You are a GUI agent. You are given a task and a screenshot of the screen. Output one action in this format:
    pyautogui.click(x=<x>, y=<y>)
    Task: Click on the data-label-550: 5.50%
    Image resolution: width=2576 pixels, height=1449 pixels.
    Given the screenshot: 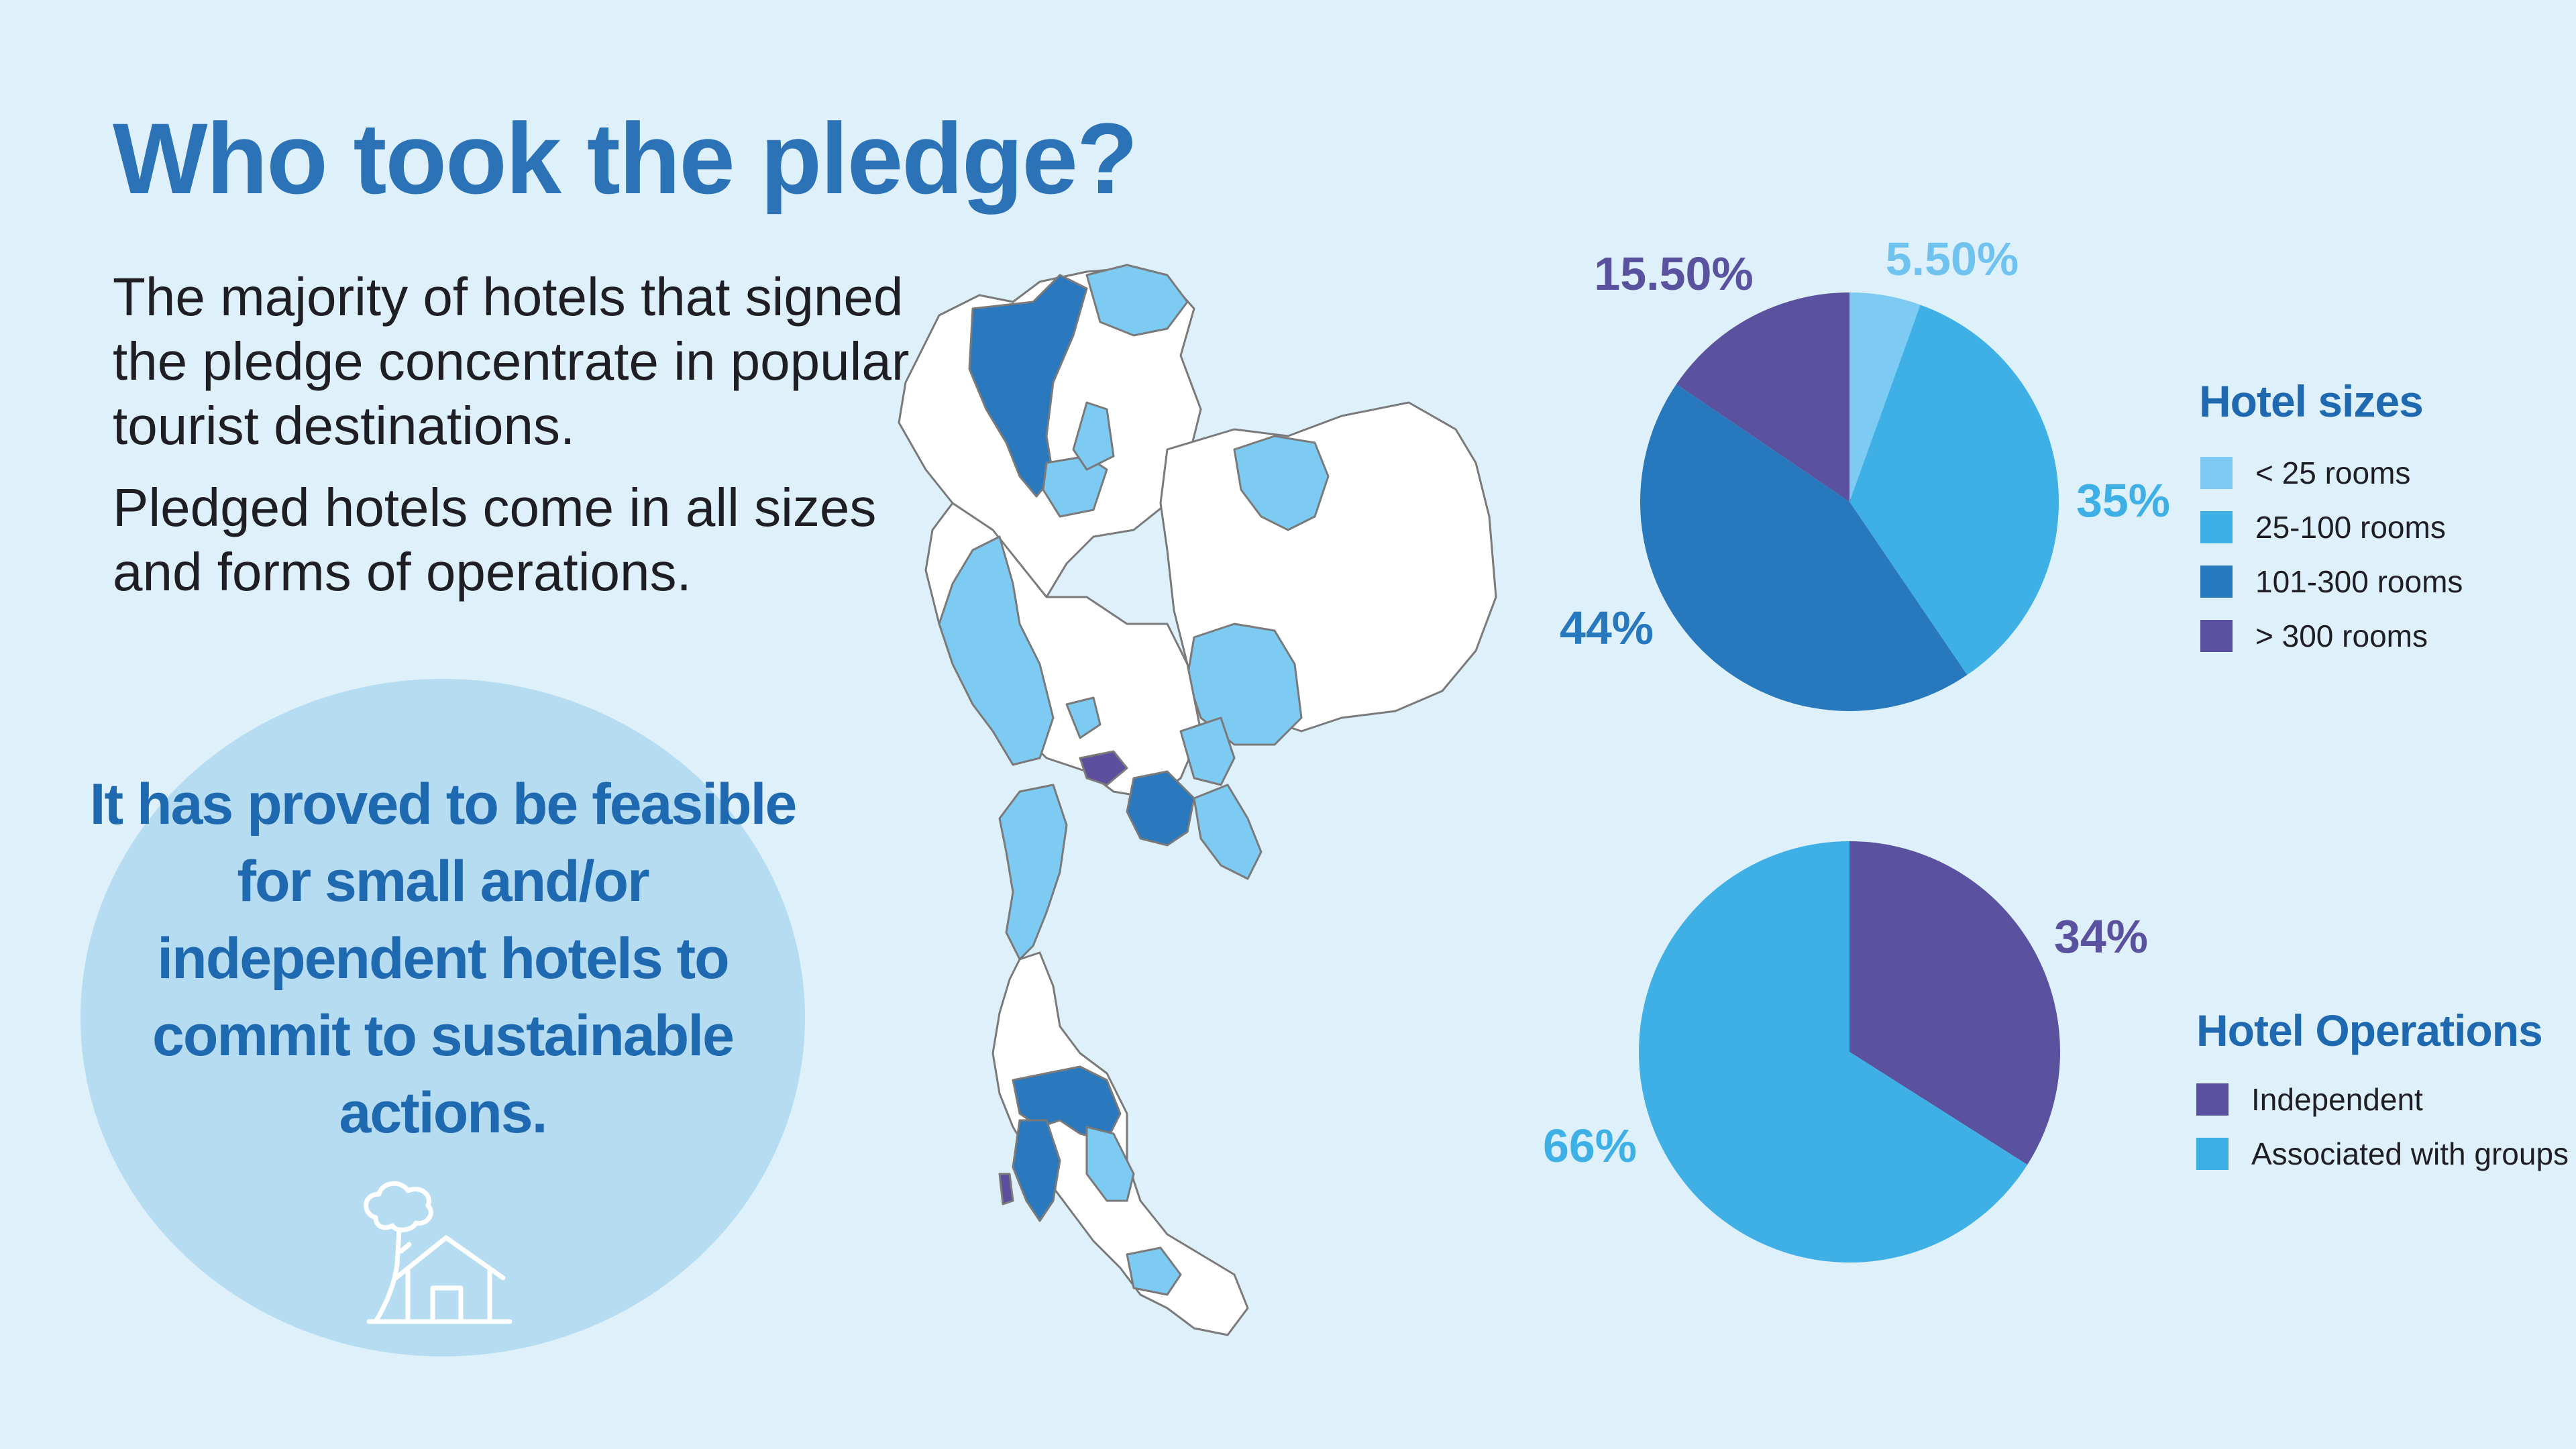 What is the action you would take?
    pyautogui.click(x=1952, y=259)
    